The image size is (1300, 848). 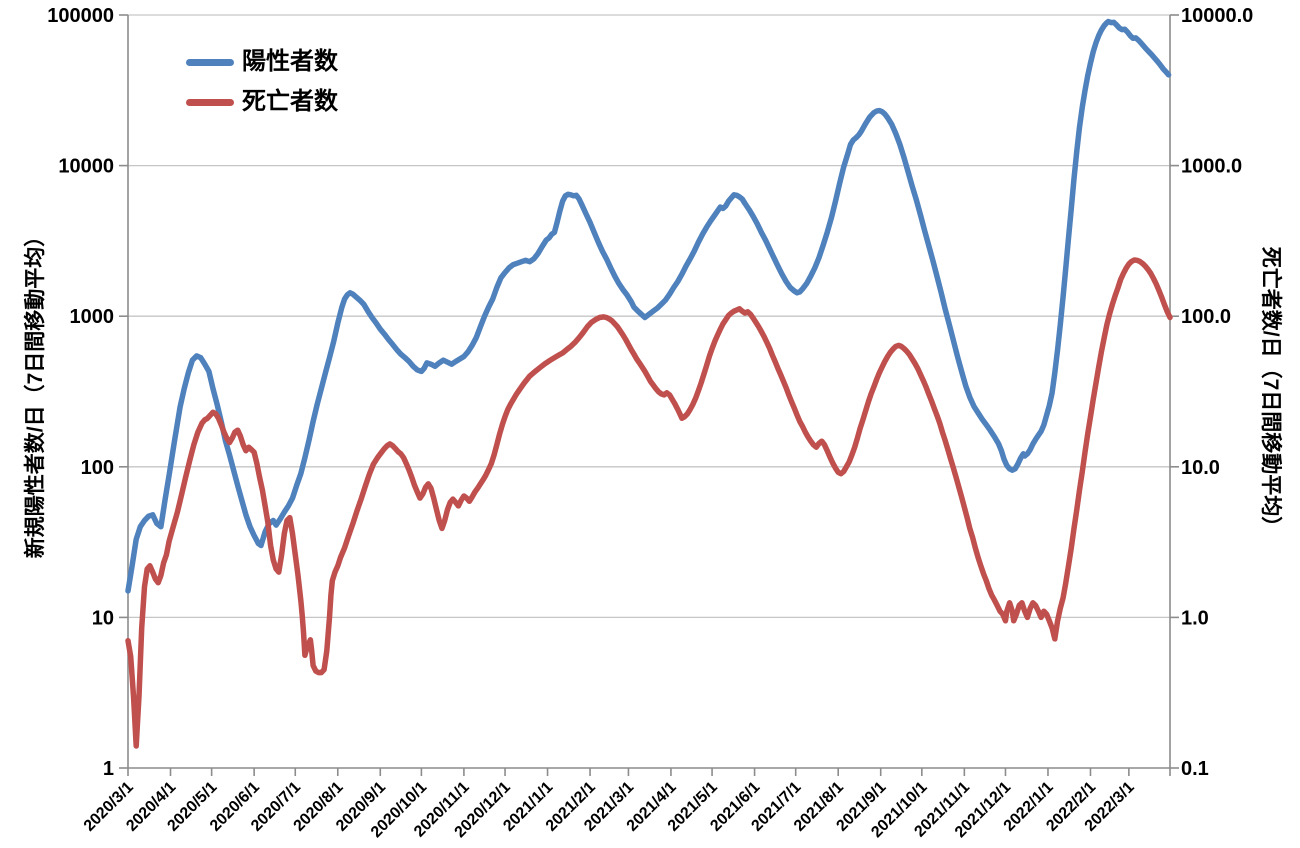 What do you see at coordinates (1195, 618) in the screenshot?
I see `right-axis-tick-label: 1.0` at bounding box center [1195, 618].